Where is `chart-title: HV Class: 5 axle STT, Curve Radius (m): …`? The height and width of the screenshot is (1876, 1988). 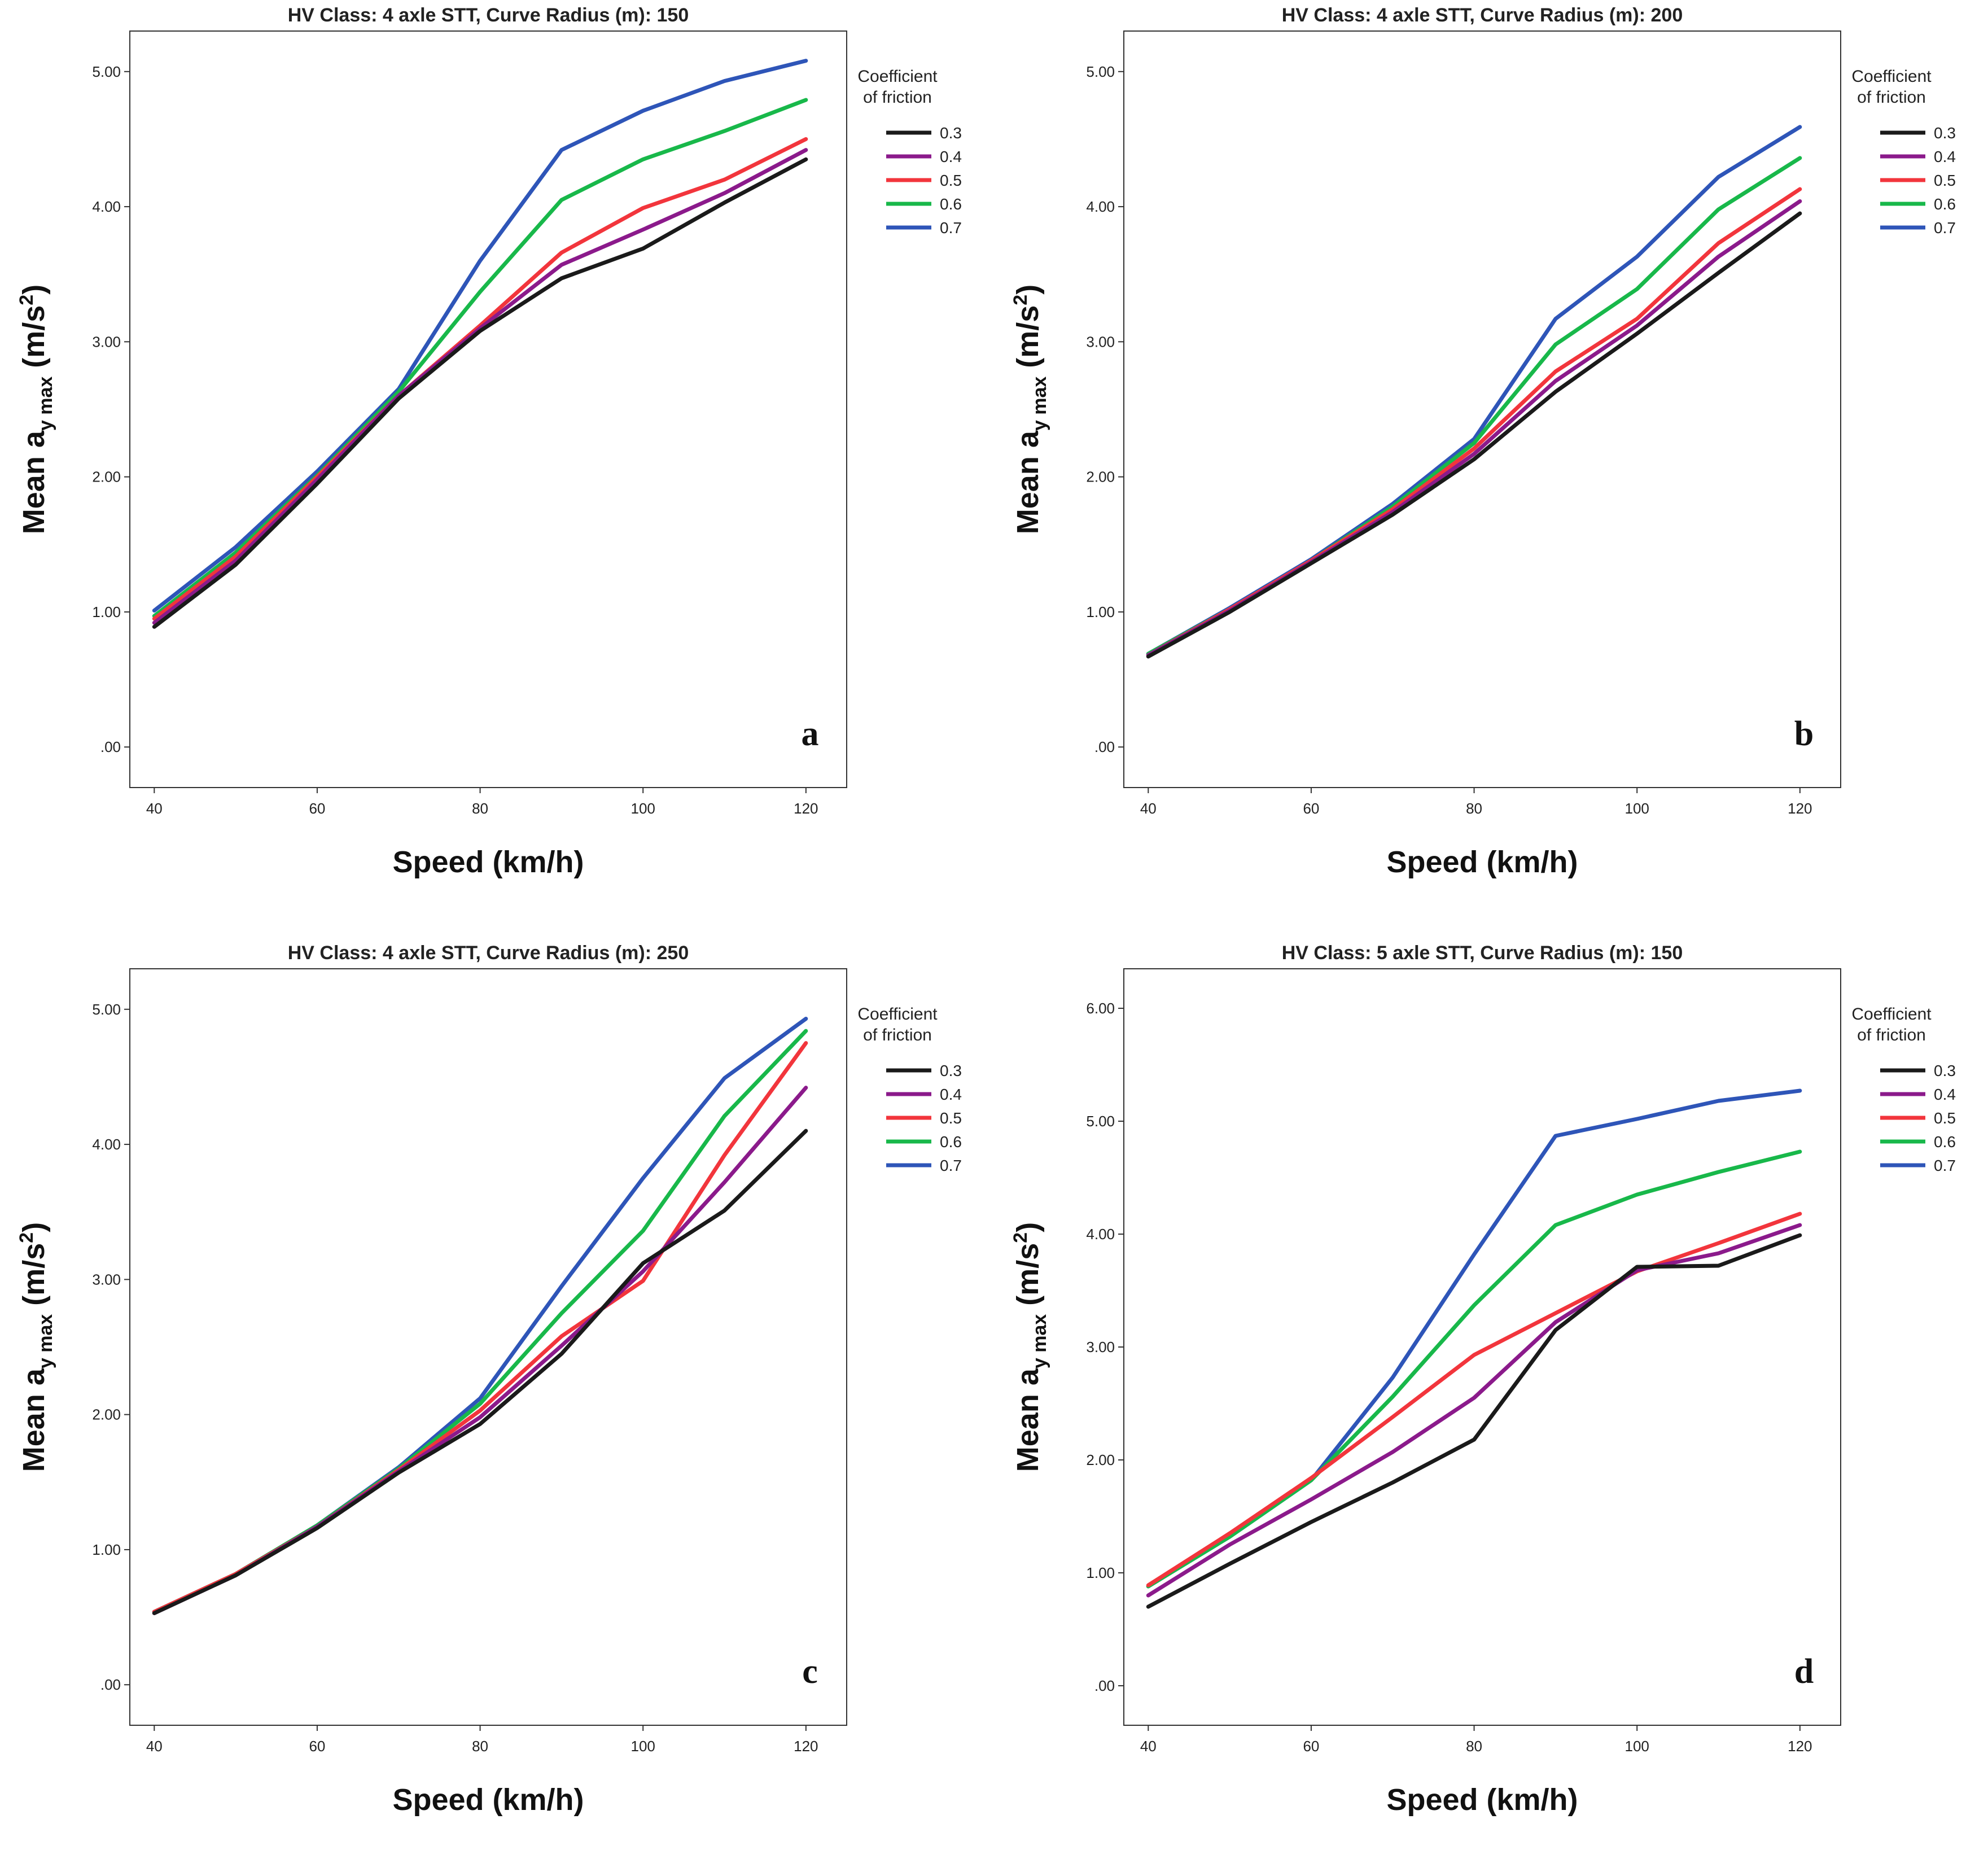 chart-title: HV Class: 5 axle STT, Curve Radius (m): … is located at coordinates (1482, 953).